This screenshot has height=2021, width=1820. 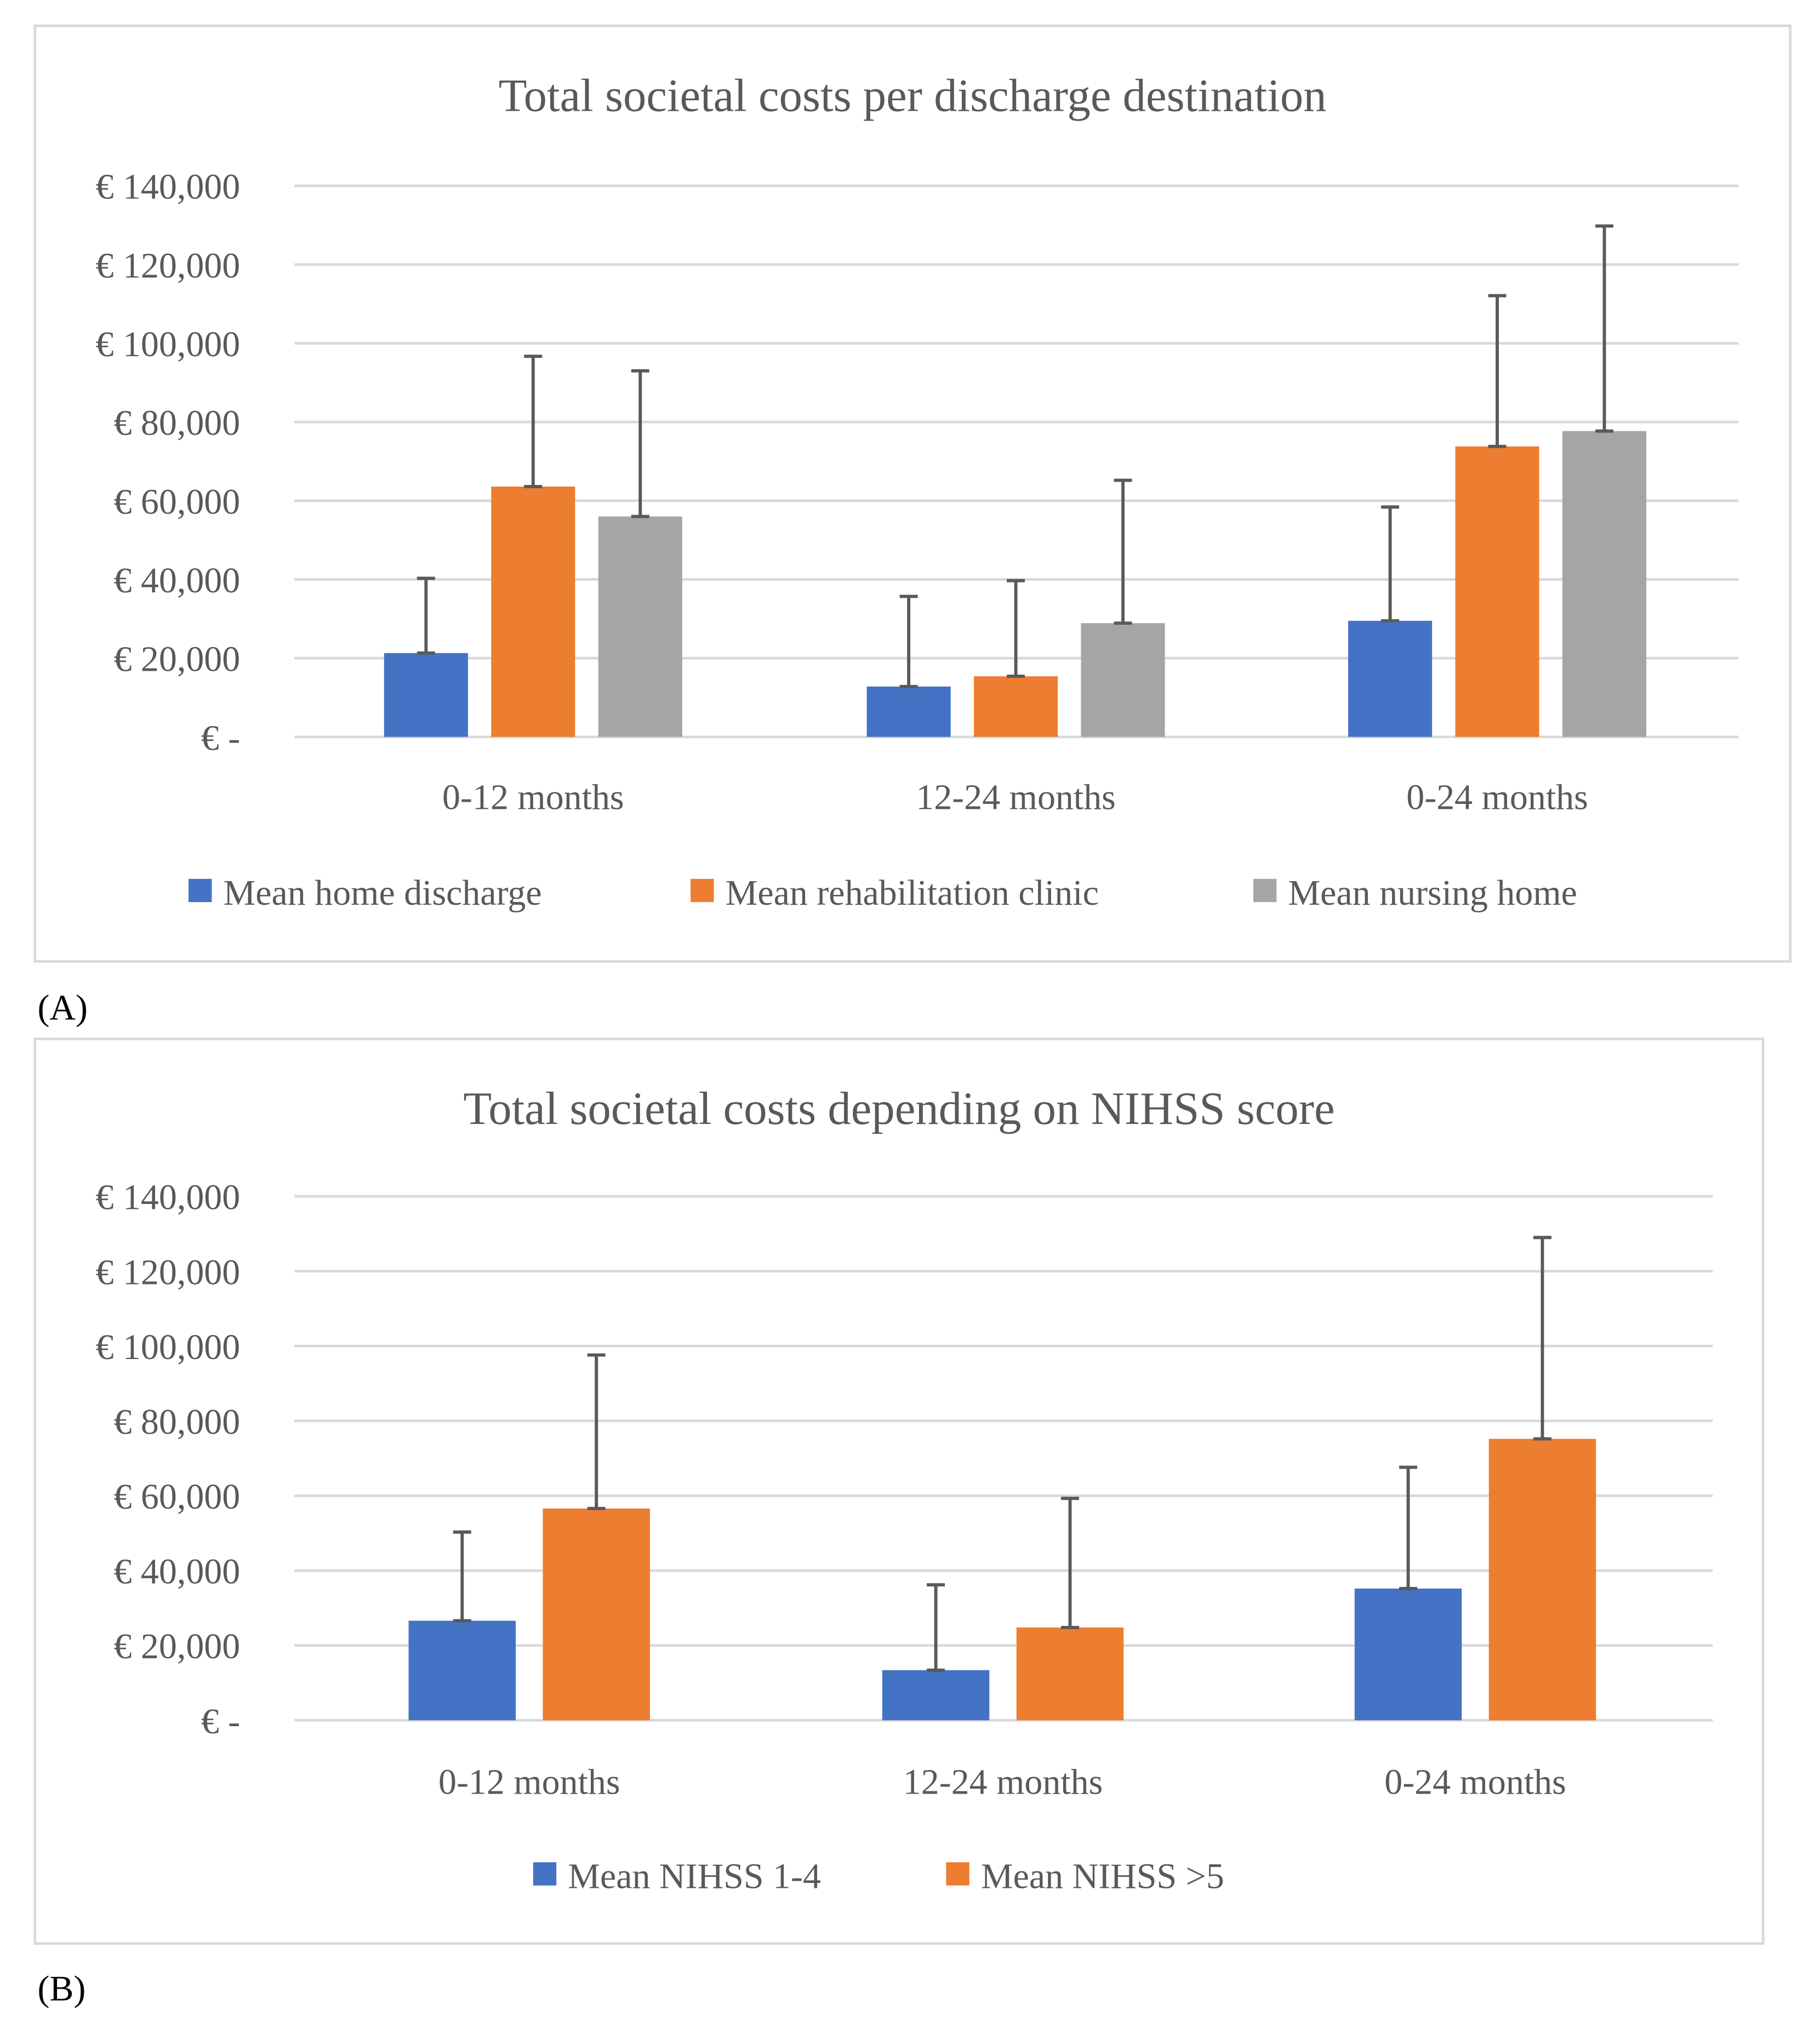 I want to click on panel-label: (B), so click(x=61, y=1988).